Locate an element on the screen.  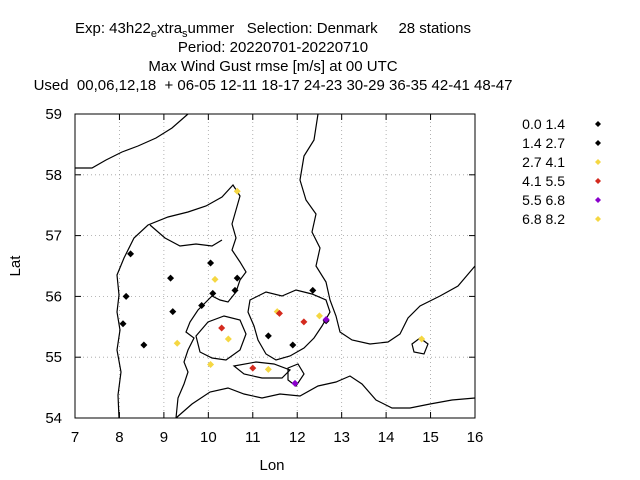
legend-label: 6.8 8.2 is located at coordinates (543, 219).